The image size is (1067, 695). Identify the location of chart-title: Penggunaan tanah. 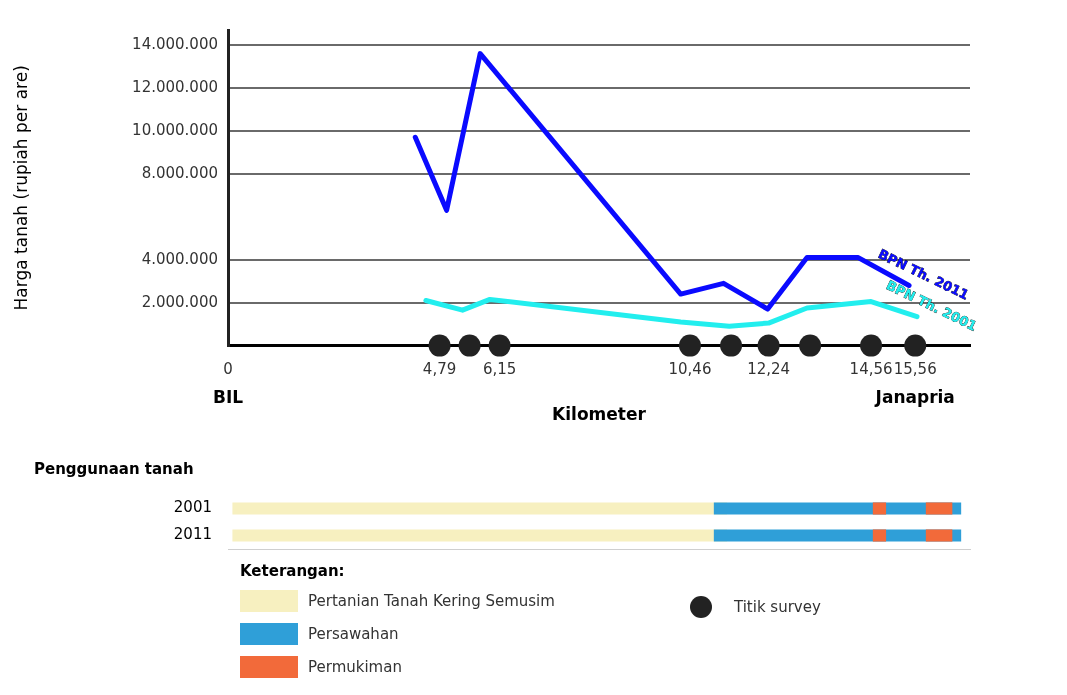
(114, 469).